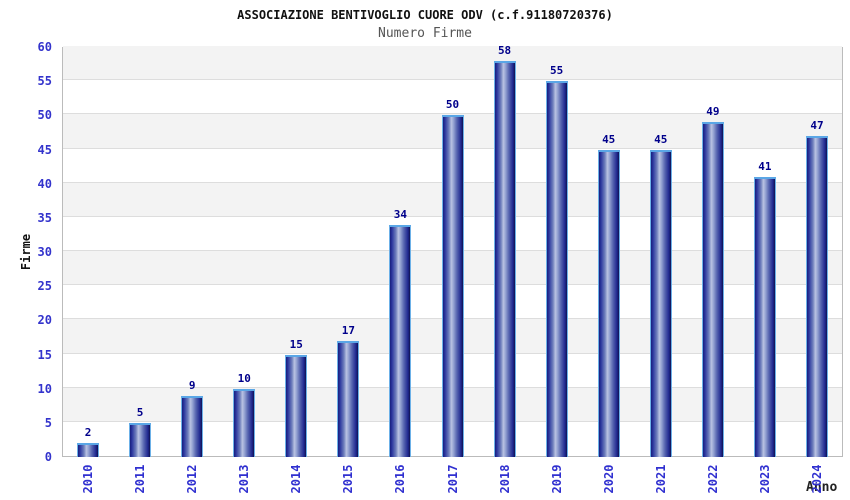 This screenshot has height=500, width=850. Describe the element at coordinates (348, 330) in the screenshot. I see `bar-value-label: 17` at that location.